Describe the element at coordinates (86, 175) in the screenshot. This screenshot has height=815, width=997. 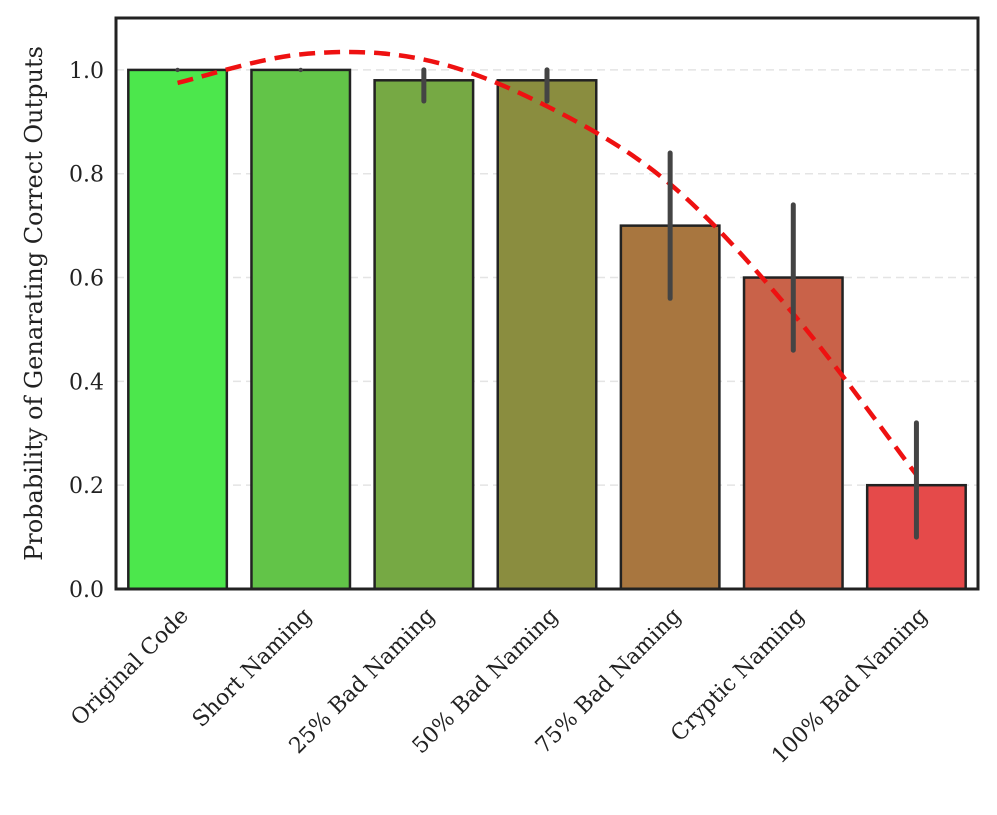
I see `y-tick-label: 0.8` at that location.